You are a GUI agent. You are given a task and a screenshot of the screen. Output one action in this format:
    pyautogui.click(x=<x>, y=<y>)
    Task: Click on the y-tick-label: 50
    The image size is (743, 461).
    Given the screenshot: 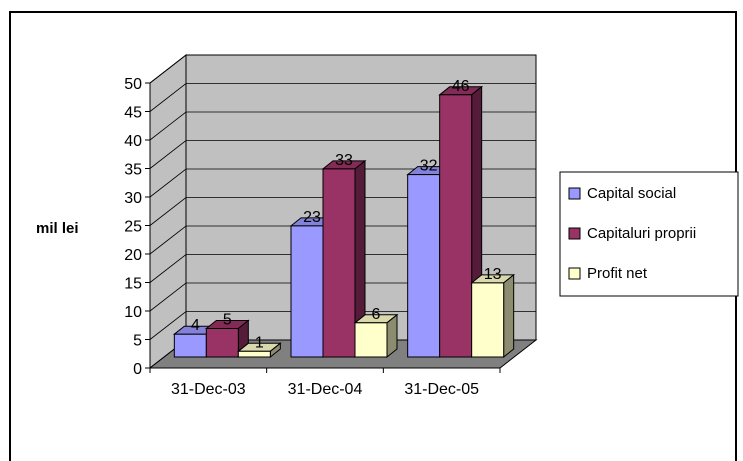 What is the action you would take?
    pyautogui.click(x=133, y=84)
    